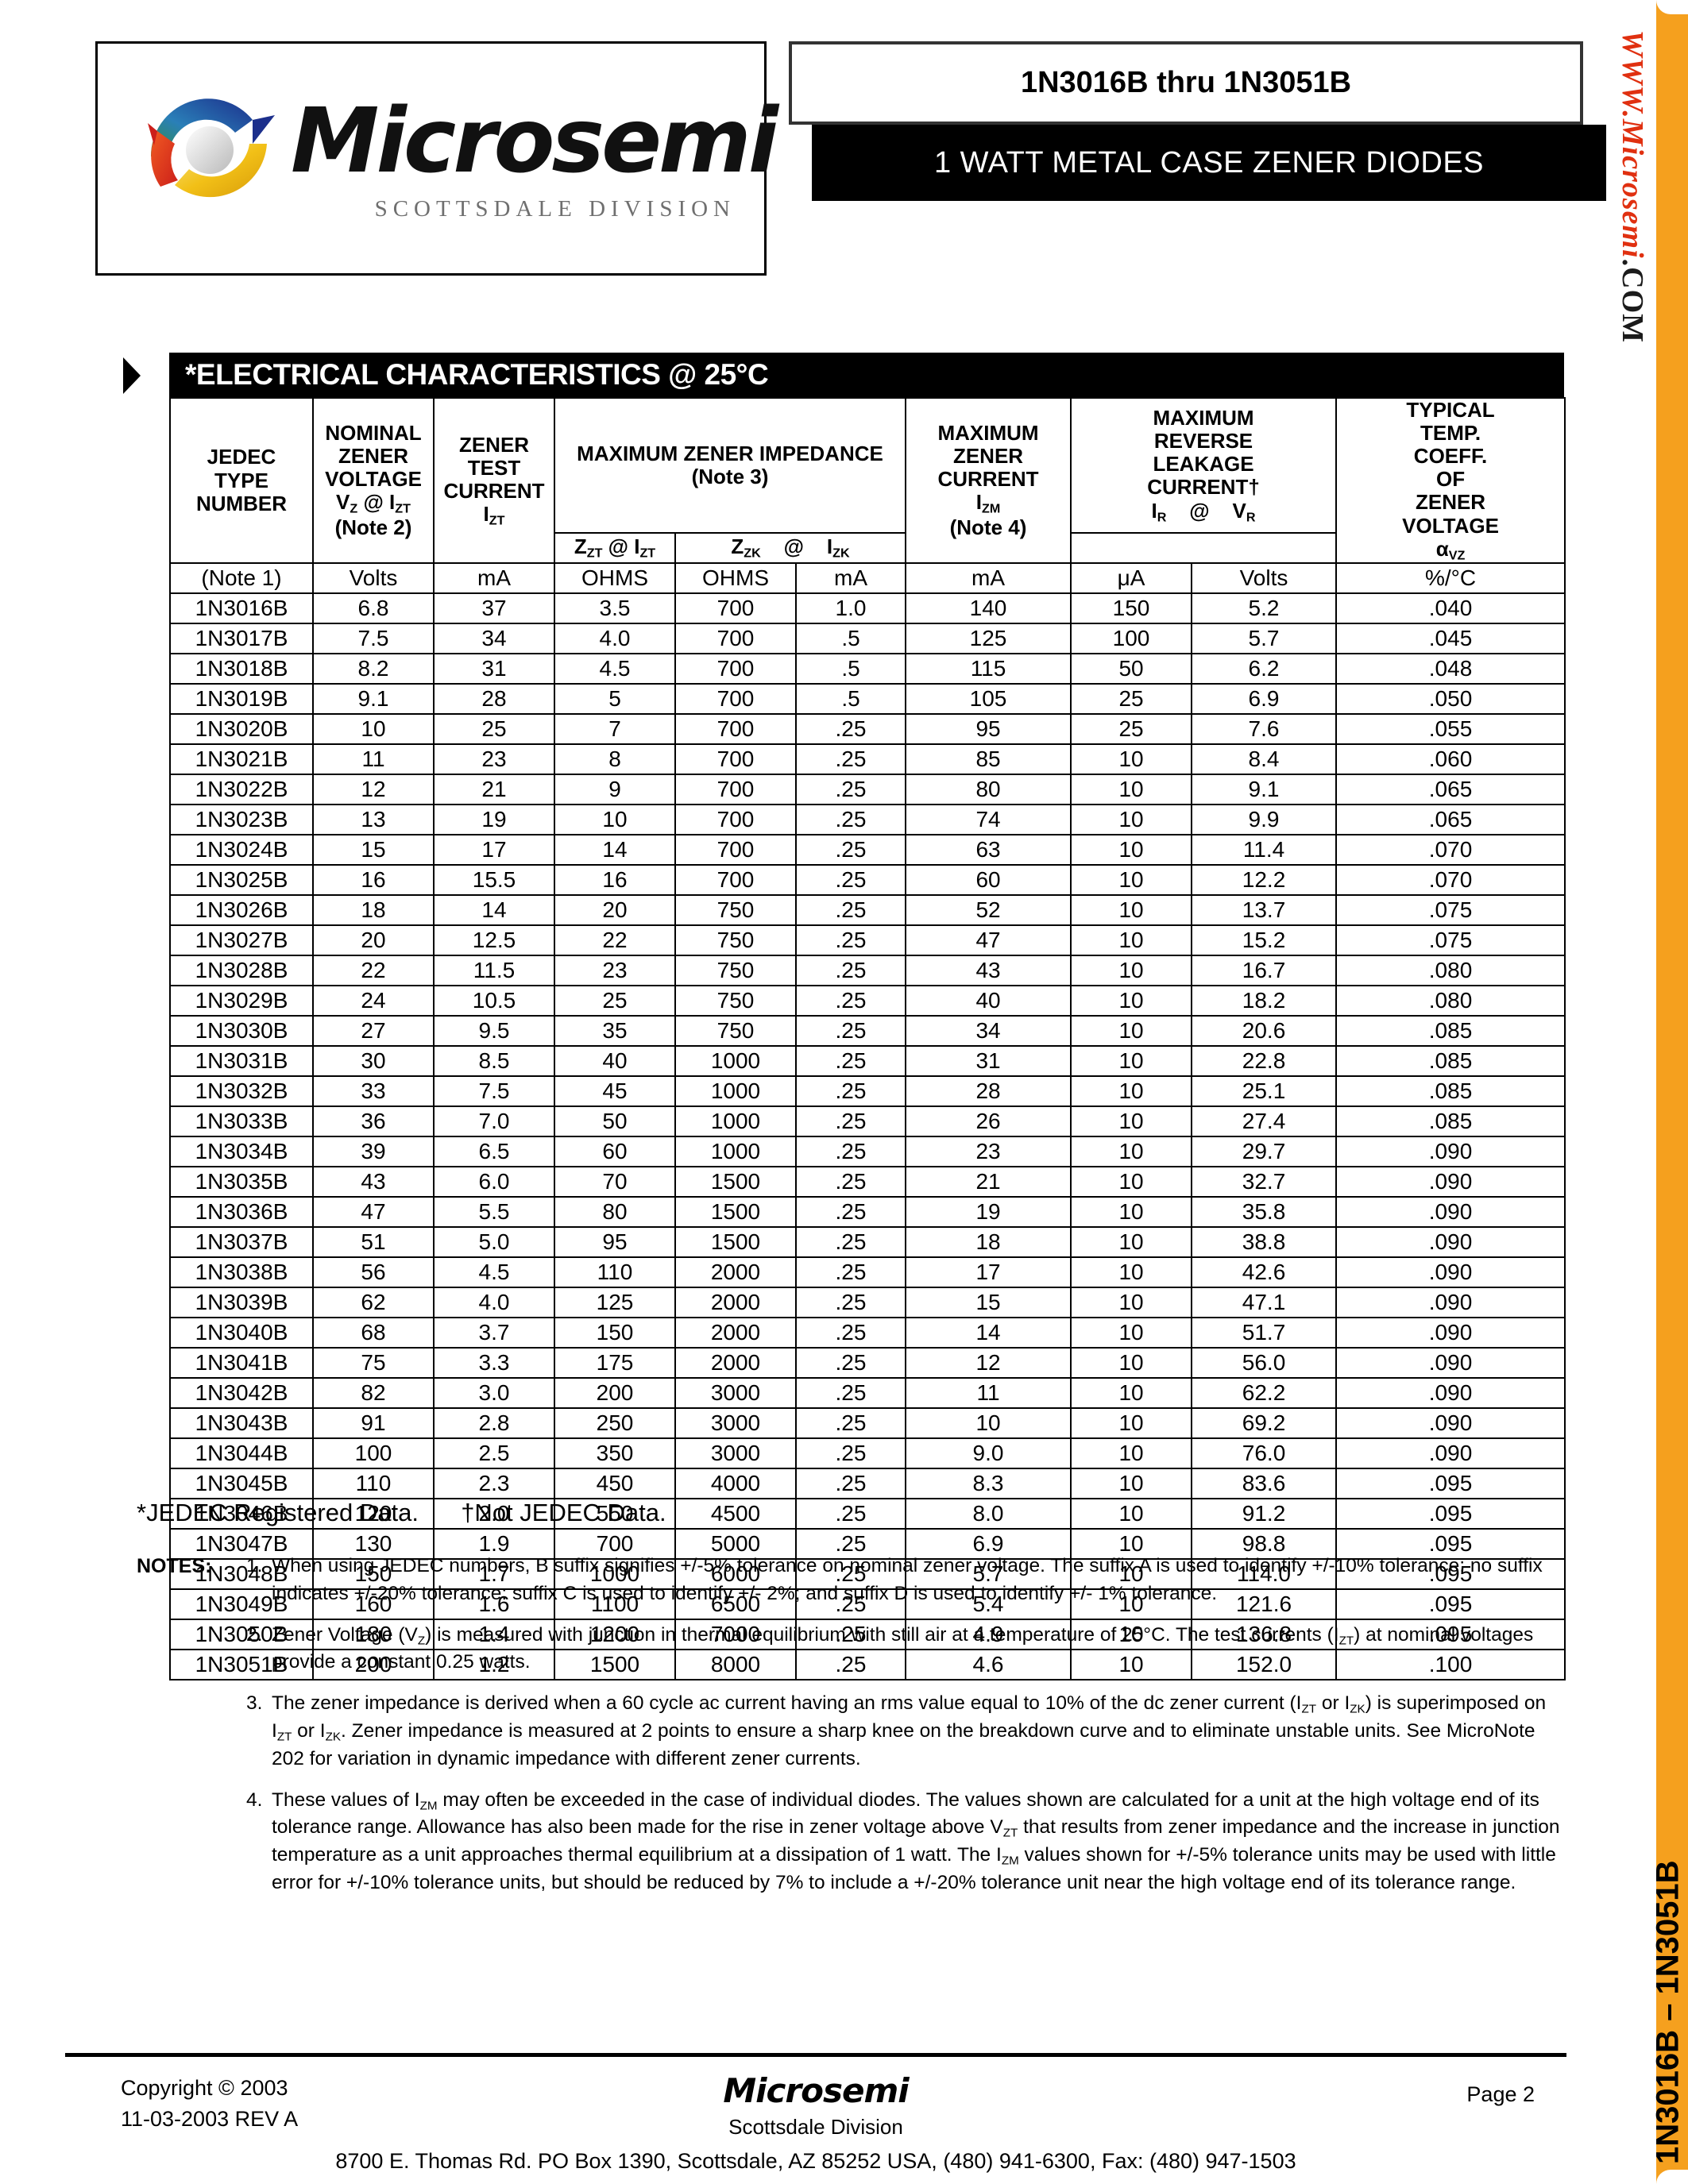 This screenshot has height=2184, width=1688. What do you see at coordinates (242, 1031) in the screenshot?
I see `cell-jedec-type: 1N3030B` at bounding box center [242, 1031].